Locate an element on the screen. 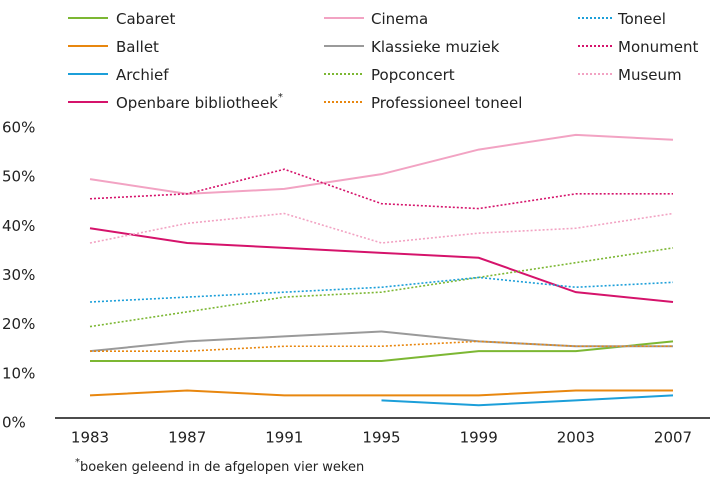 The width and height of the screenshot is (718, 479). x-tick-label: 2003 is located at coordinates (576, 438).